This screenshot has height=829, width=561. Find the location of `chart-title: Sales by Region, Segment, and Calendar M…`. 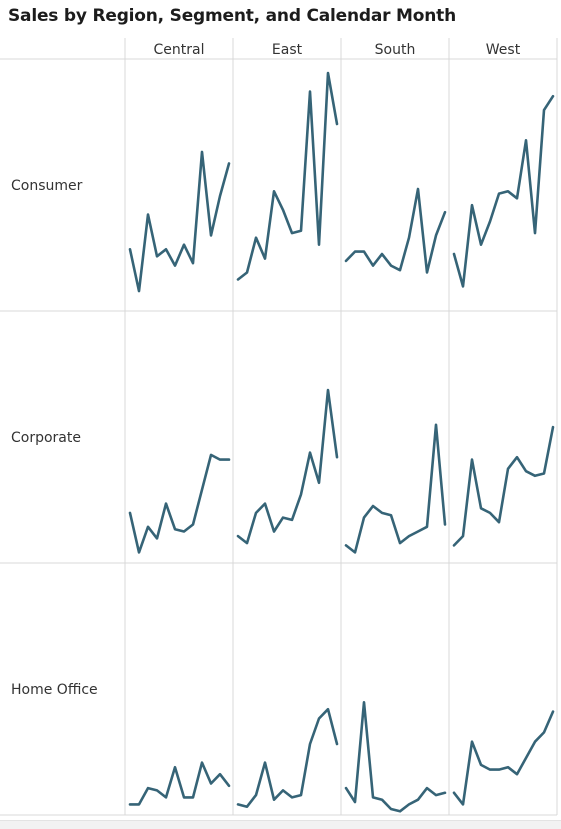

chart-title: Sales by Region, Segment, and Calendar M… is located at coordinates (232, 16).